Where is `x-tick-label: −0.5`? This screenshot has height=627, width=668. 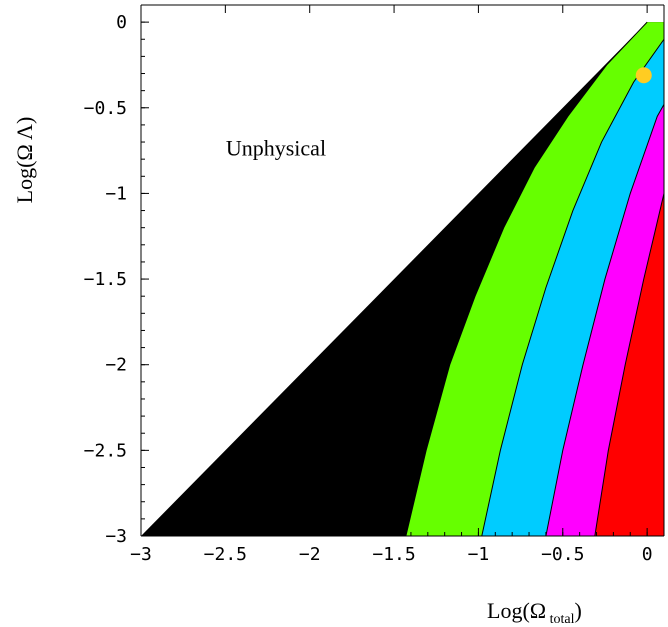
x-tick-label: −0.5 is located at coordinates (562, 554).